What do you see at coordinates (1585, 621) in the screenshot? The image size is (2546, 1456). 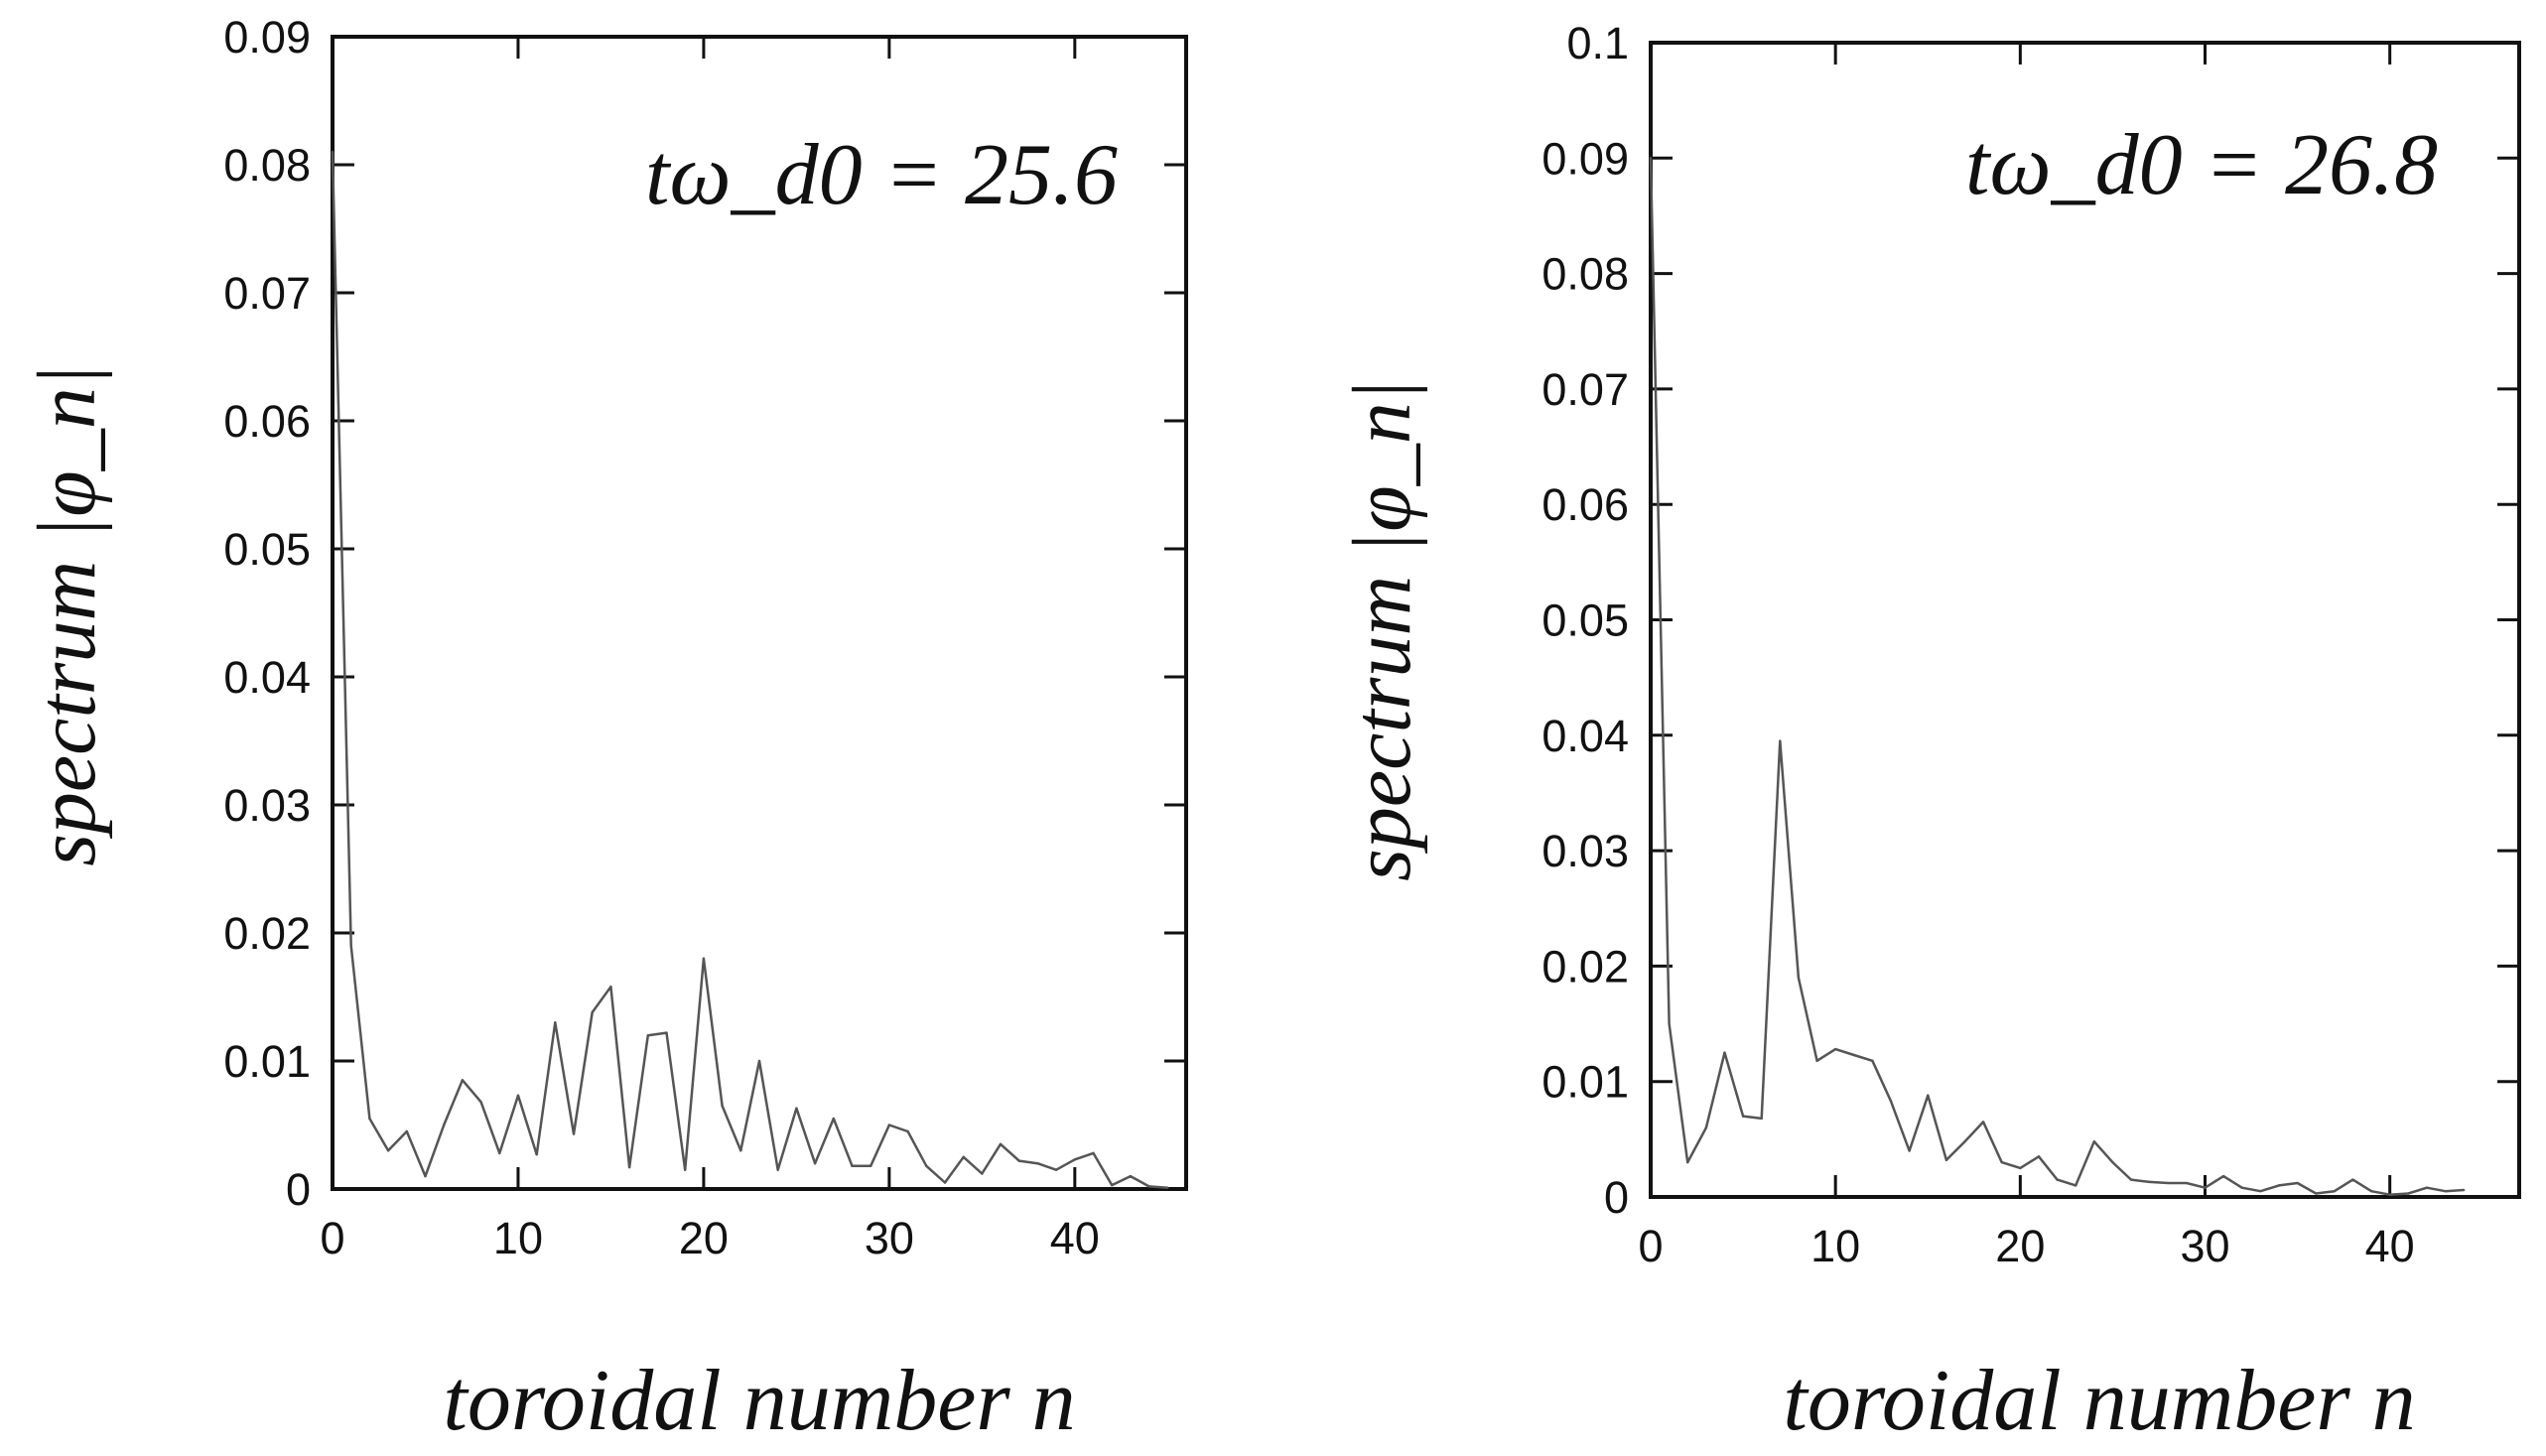 I see `right-chart-ytick-label: 0.05` at bounding box center [1585, 621].